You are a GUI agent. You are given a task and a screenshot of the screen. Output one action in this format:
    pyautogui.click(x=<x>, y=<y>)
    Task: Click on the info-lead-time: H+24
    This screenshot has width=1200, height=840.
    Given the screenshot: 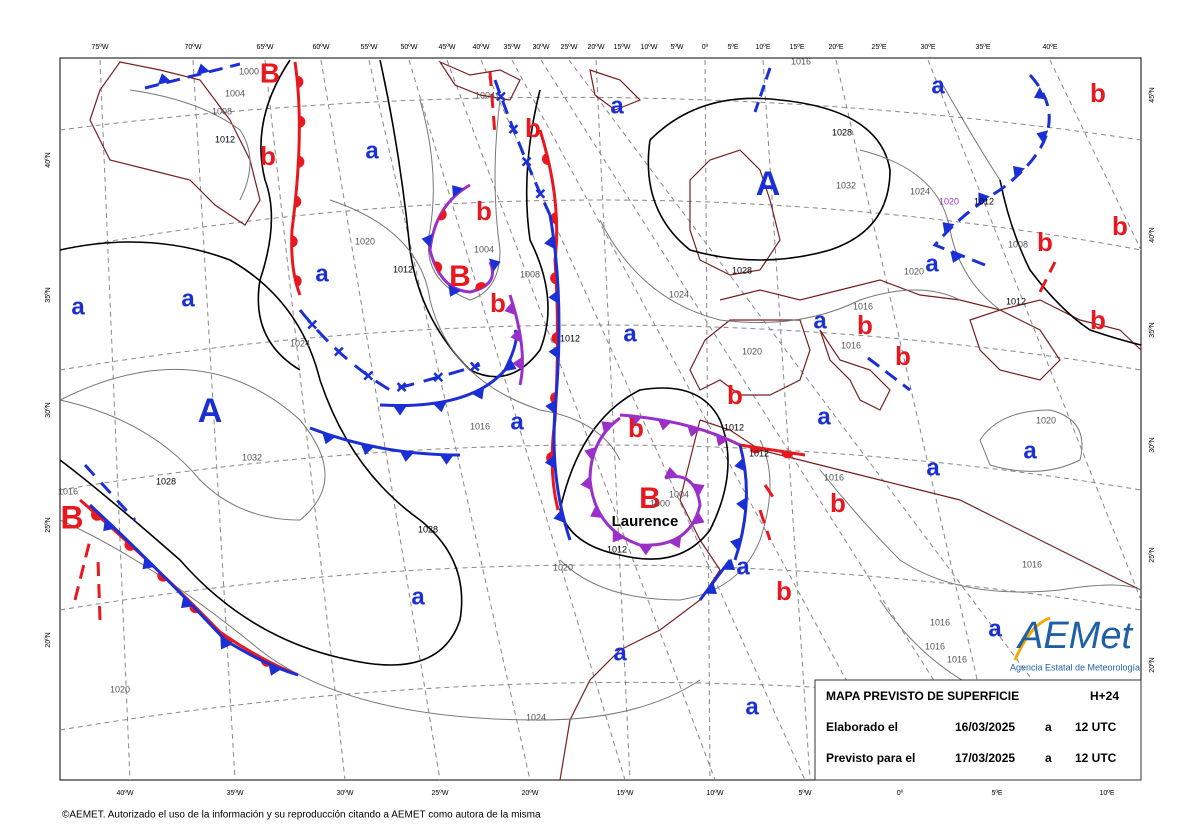 What is the action you would take?
    pyautogui.click(x=1104, y=696)
    